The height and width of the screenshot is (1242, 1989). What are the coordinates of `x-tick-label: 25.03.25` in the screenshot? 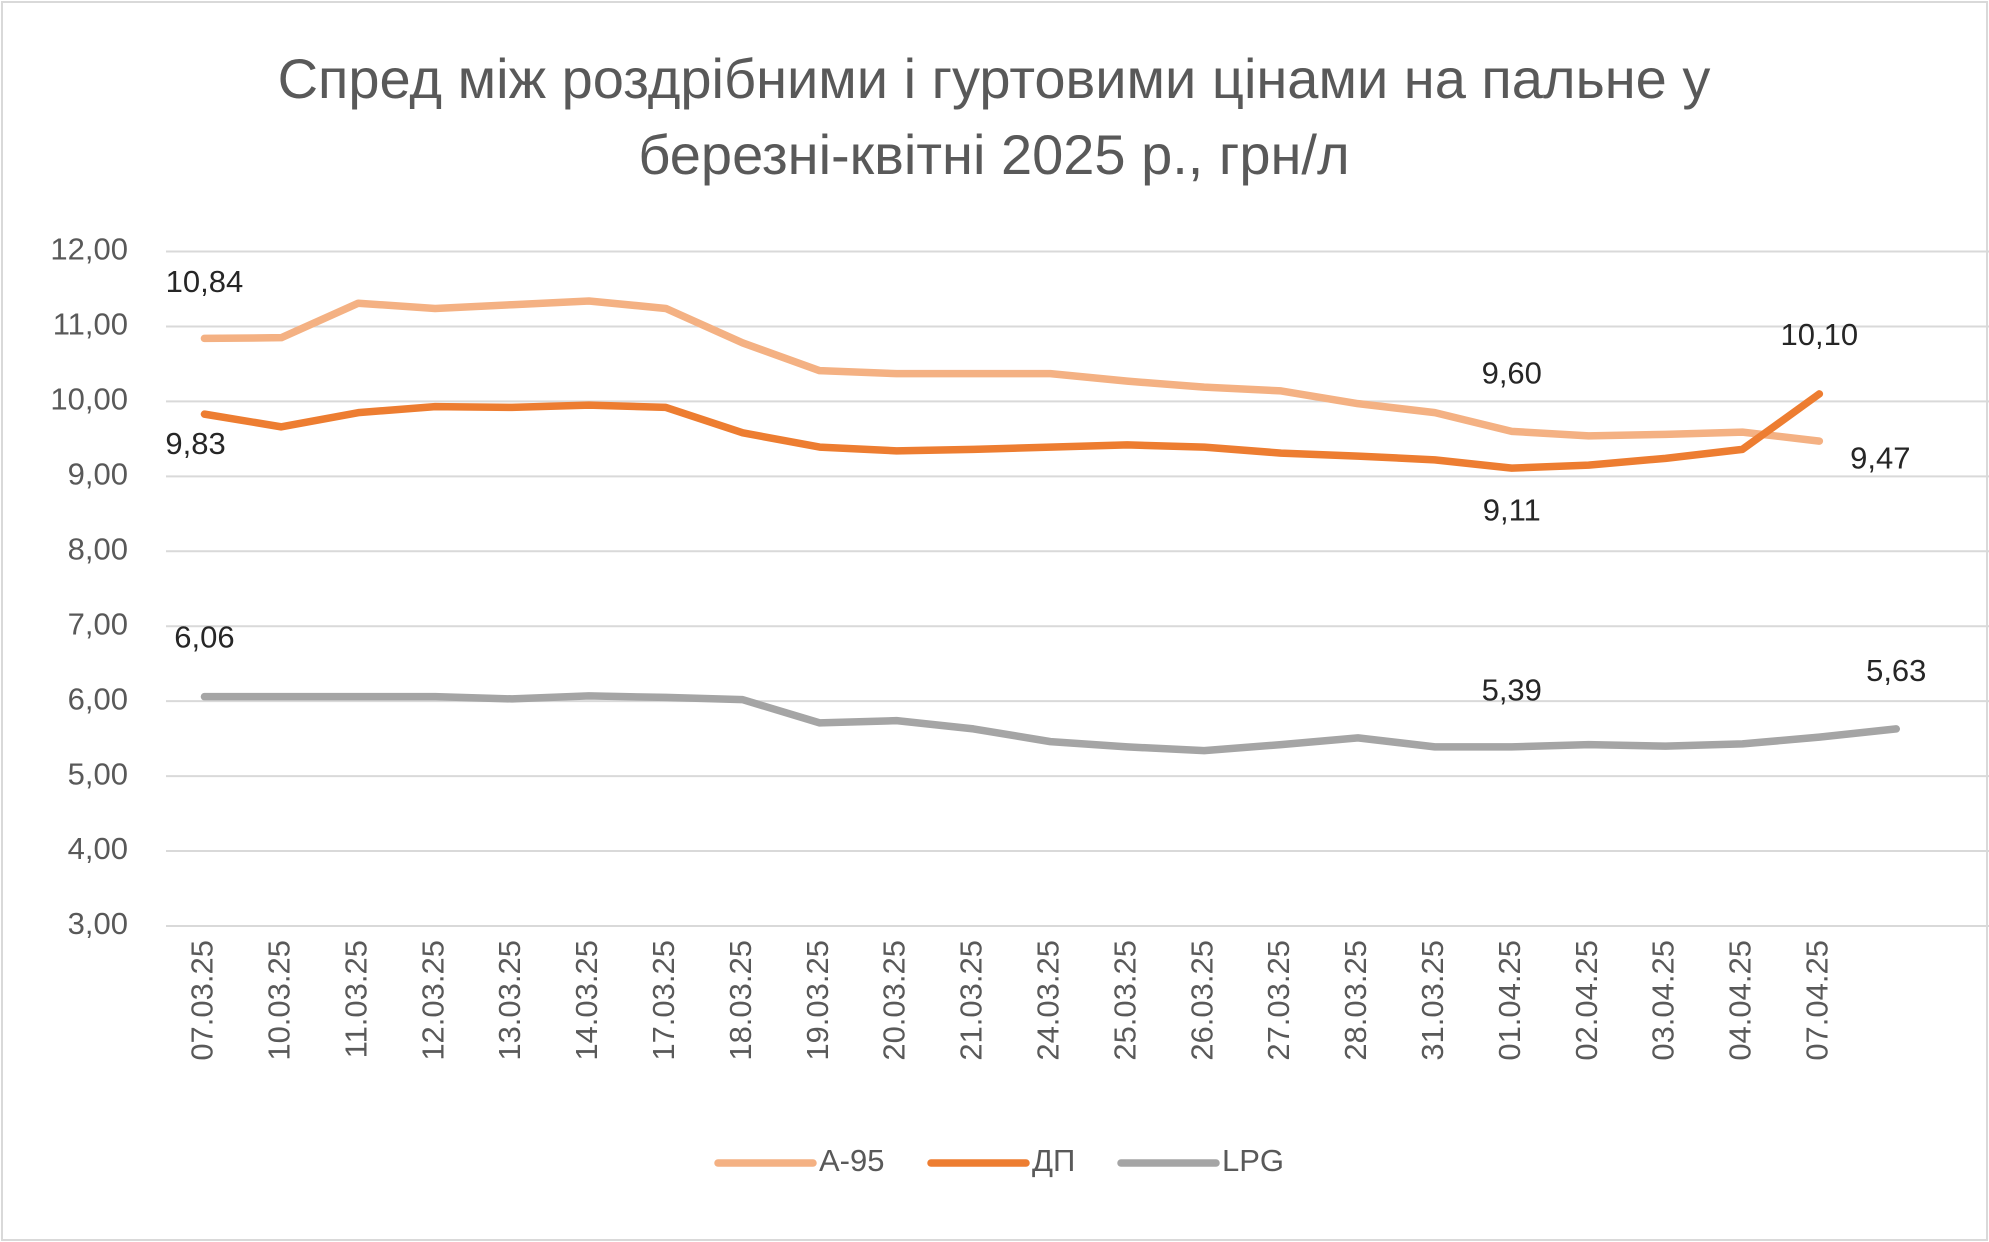 It's located at (1124, 1000).